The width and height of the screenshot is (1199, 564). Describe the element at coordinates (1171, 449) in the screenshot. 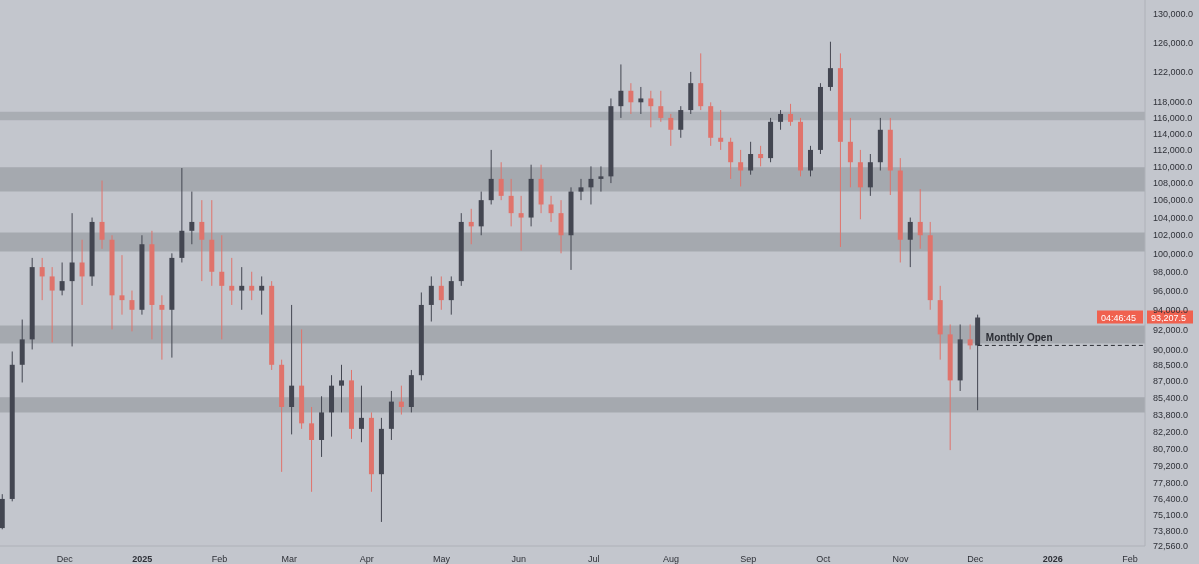

I see `y-tick-label: 80,700.0` at that location.